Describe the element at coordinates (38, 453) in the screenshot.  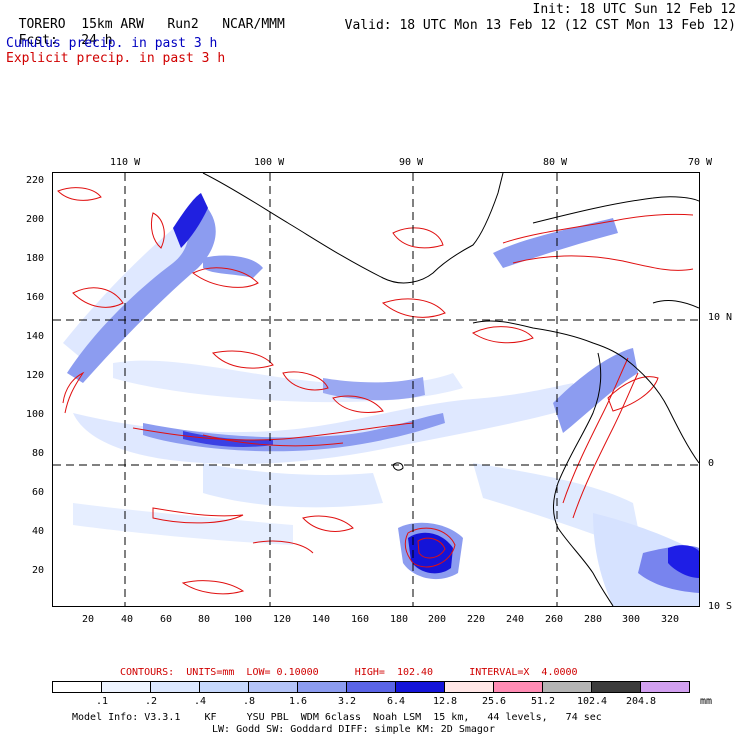
I see `y-tick-80: 80` at that location.